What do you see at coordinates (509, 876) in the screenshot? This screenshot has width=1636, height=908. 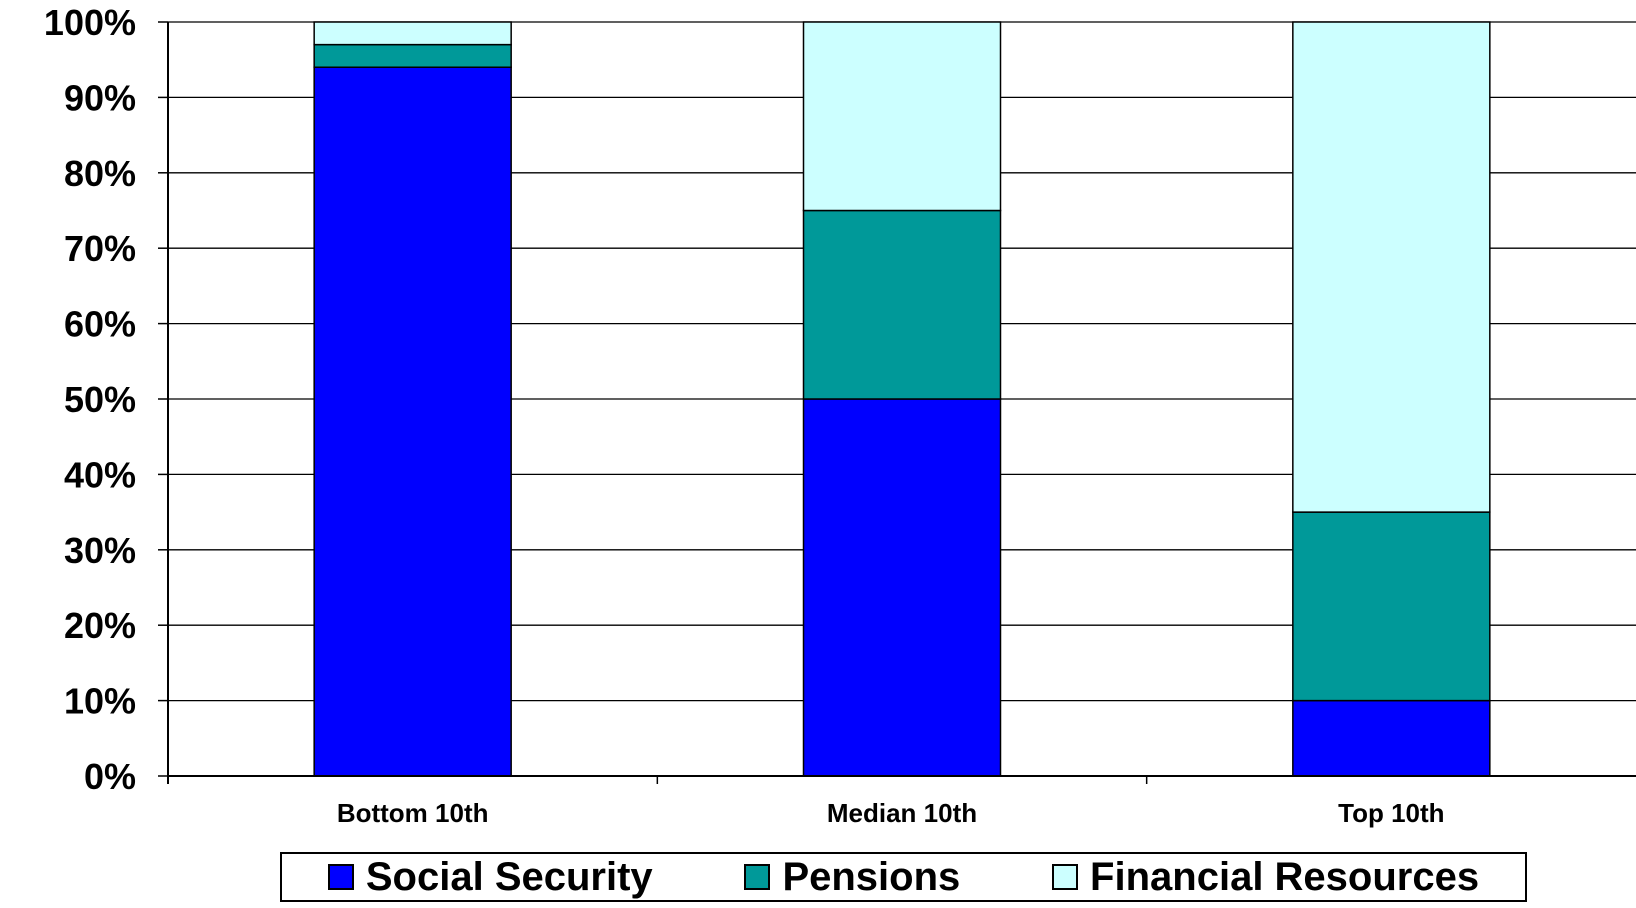 I see `legend-label-social-security: Social Security` at bounding box center [509, 876].